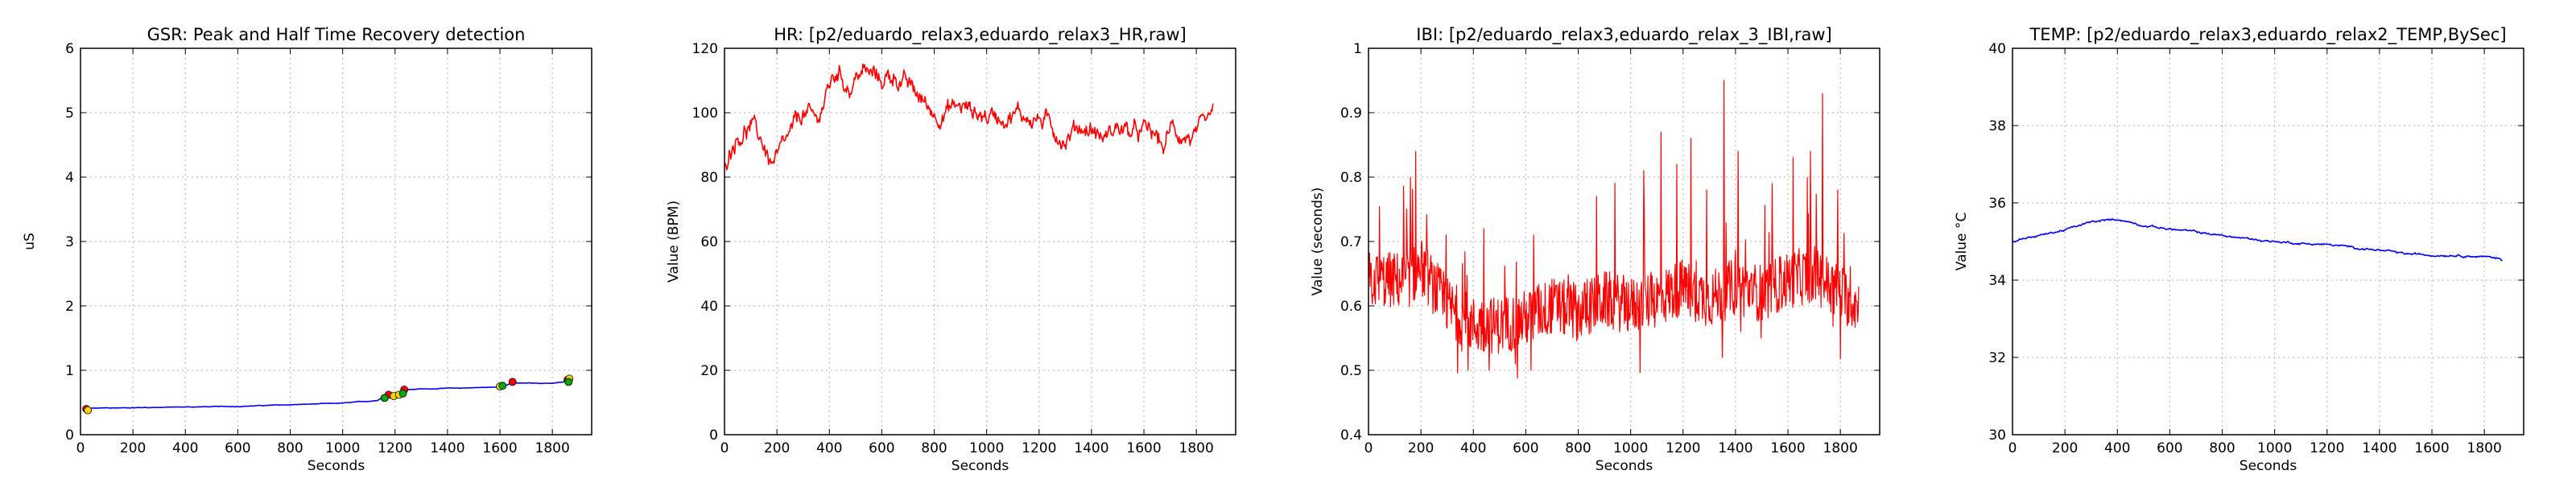 The image size is (2576, 483). Describe the element at coordinates (709, 242) in the screenshot. I see `y-tick-label: 60` at that location.